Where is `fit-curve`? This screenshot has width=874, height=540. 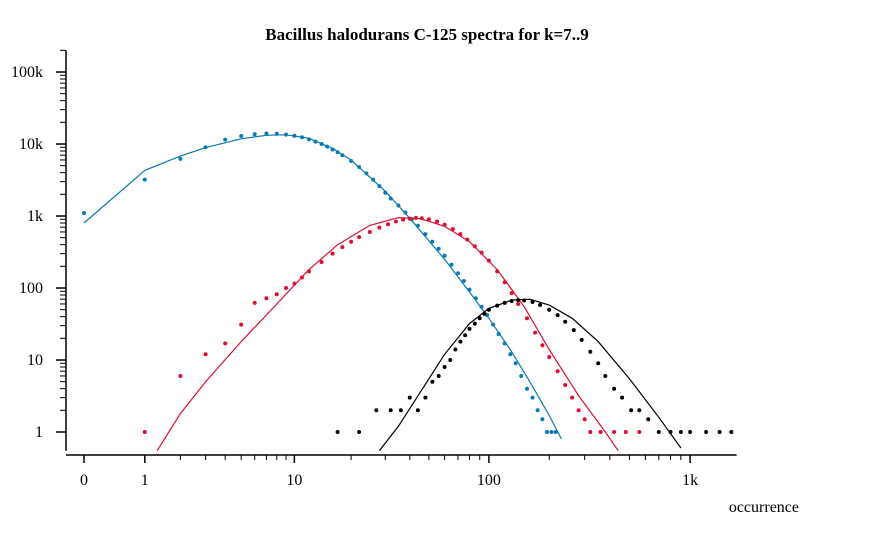
fit-curve is located at coordinates (530, 375).